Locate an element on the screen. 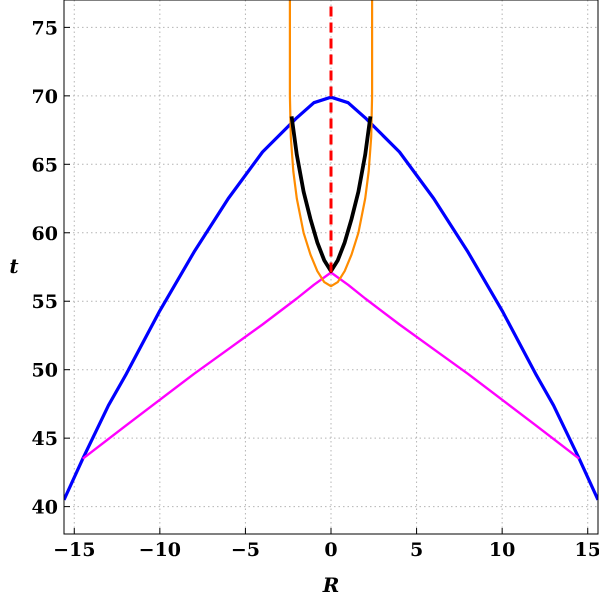 The height and width of the screenshot is (603, 599). y-tick-label: 40 is located at coordinates (45, 508).